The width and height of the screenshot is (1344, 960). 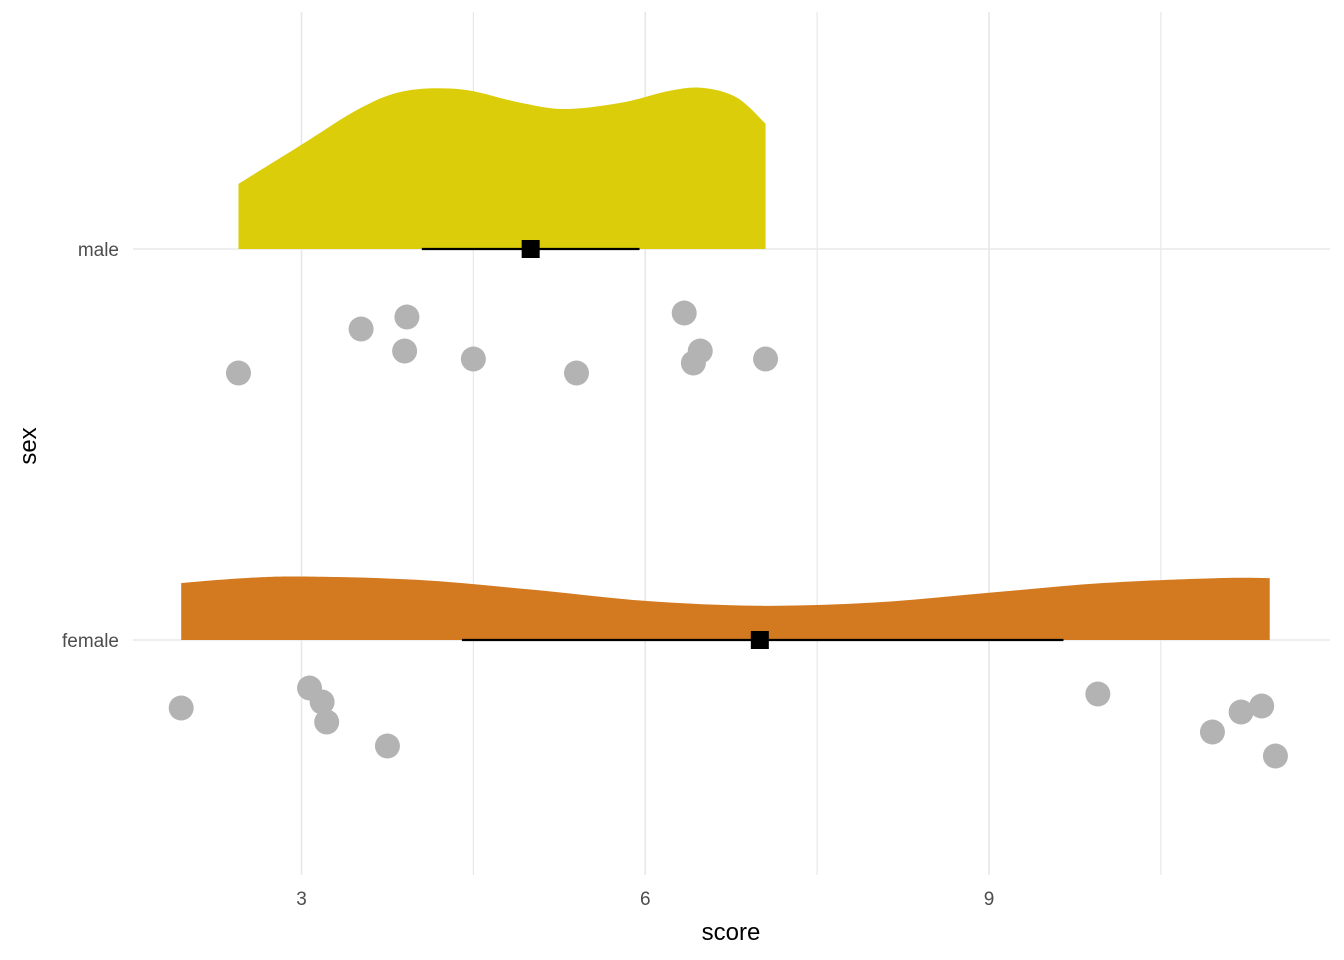 I want to click on x-axis-title: score, so click(x=731, y=932).